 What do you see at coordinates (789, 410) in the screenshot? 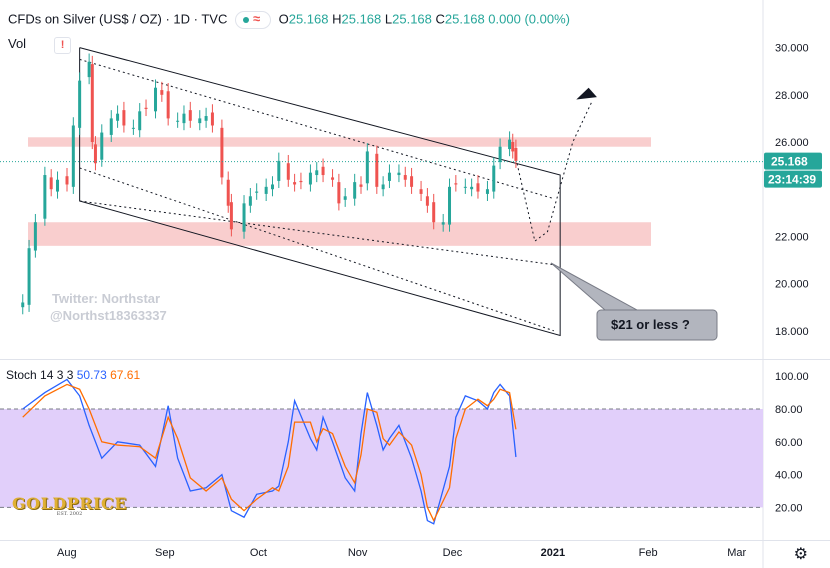
I see `stoch-tick-label: 80.00` at bounding box center [789, 410].